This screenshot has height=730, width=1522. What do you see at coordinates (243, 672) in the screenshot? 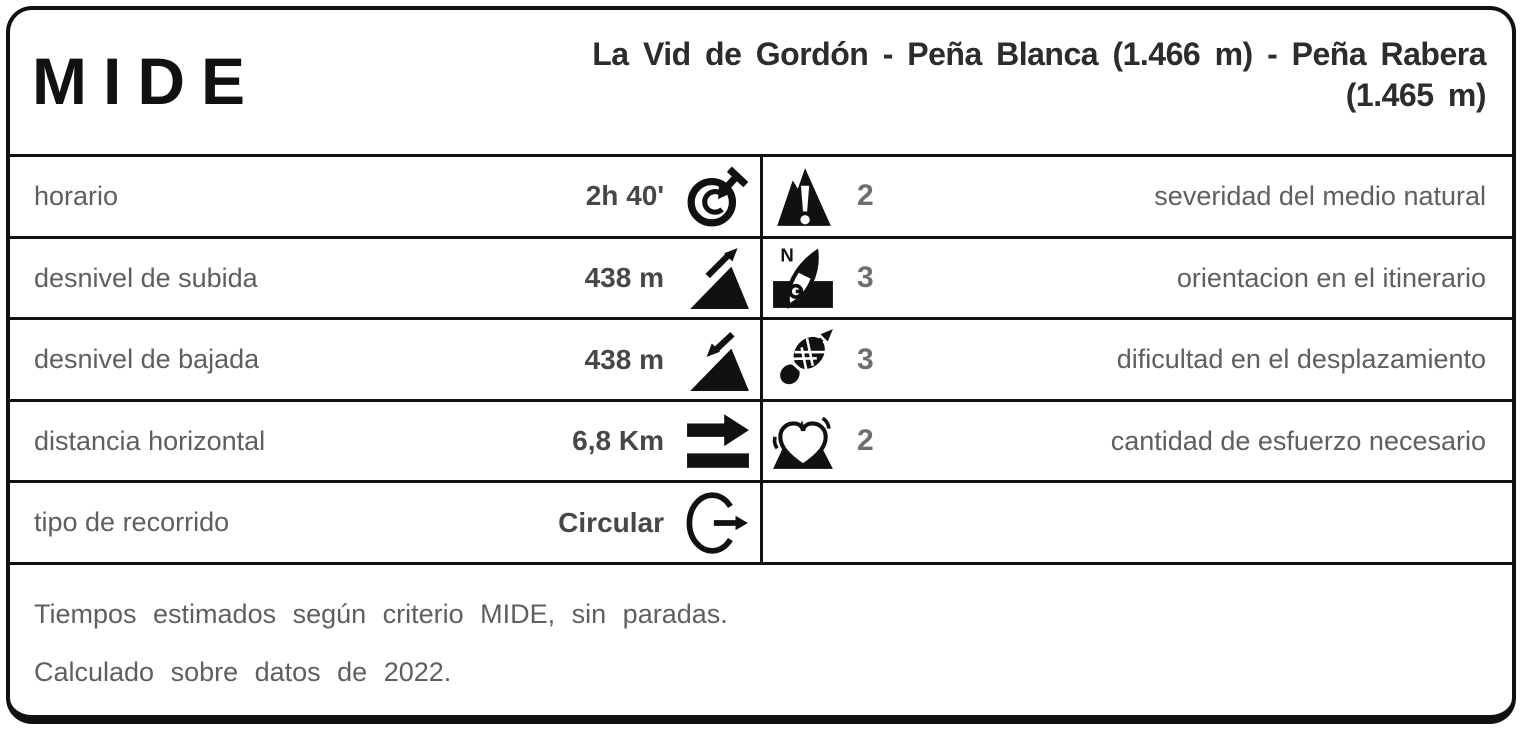
I see `footer-note-2: Calculado sobre datos de 2022.` at bounding box center [243, 672].